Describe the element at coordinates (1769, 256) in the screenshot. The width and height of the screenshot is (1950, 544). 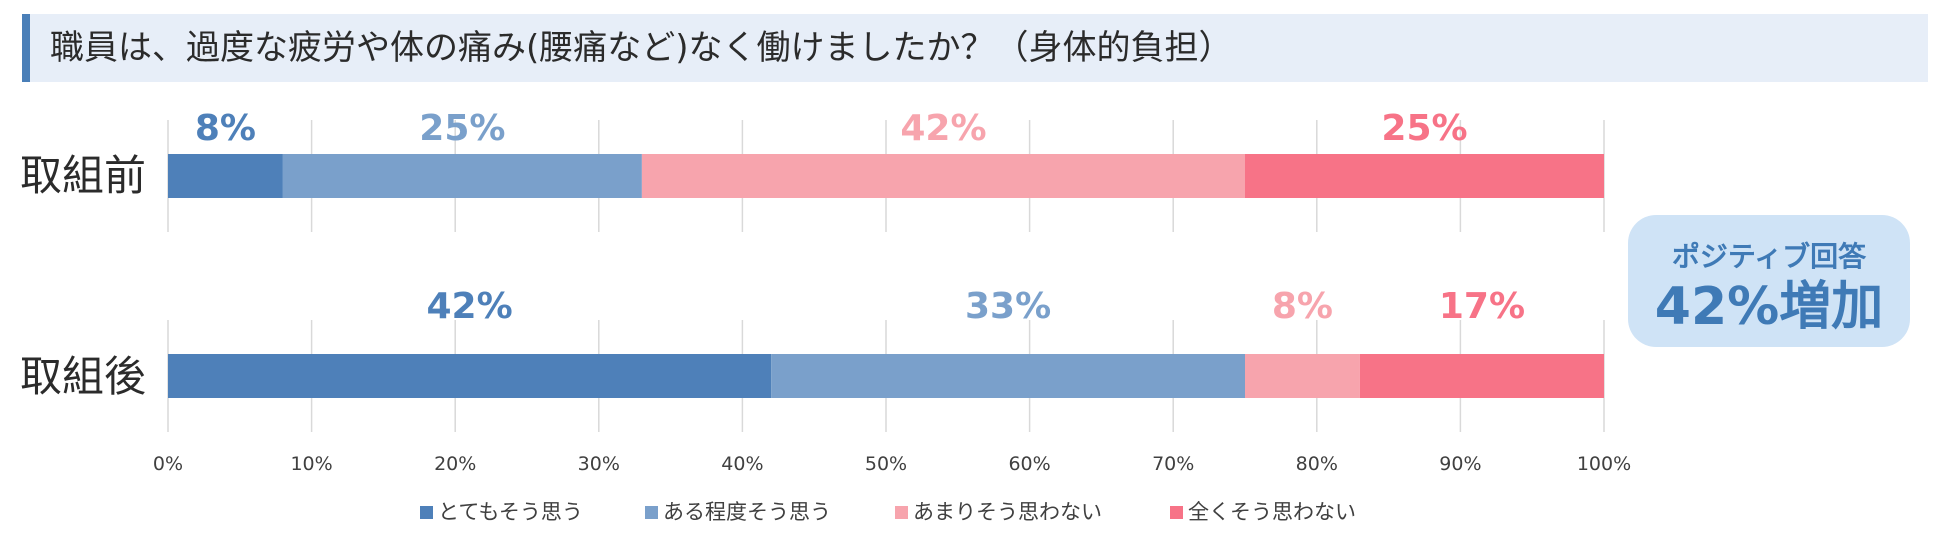
I see `badge-label: ポジティブ回答` at that location.